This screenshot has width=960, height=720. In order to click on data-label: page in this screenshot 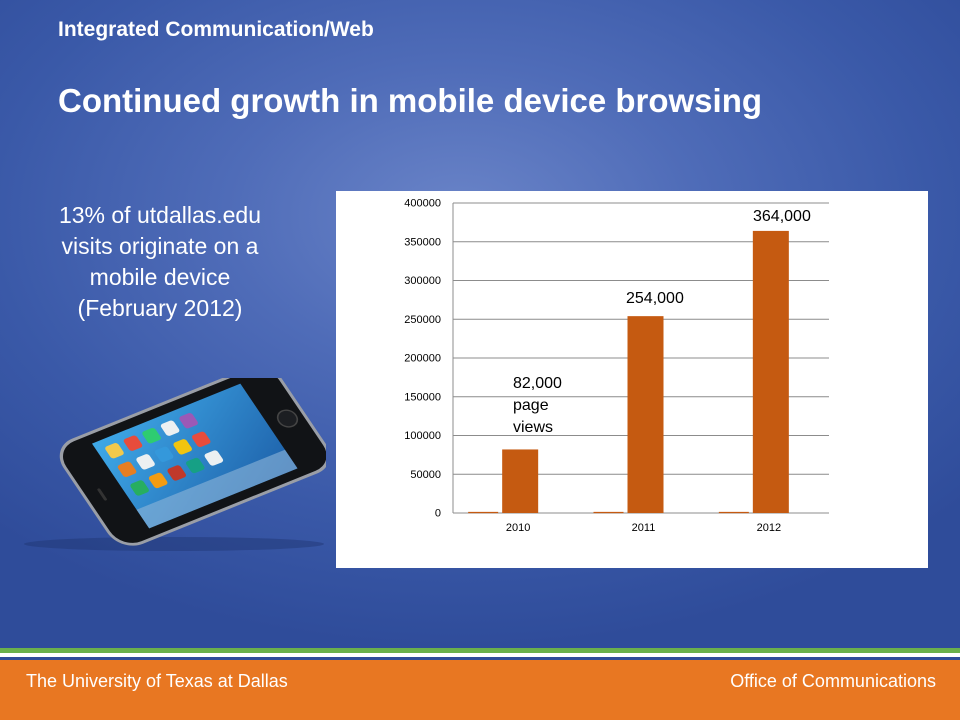, I will do `click(531, 405)`.